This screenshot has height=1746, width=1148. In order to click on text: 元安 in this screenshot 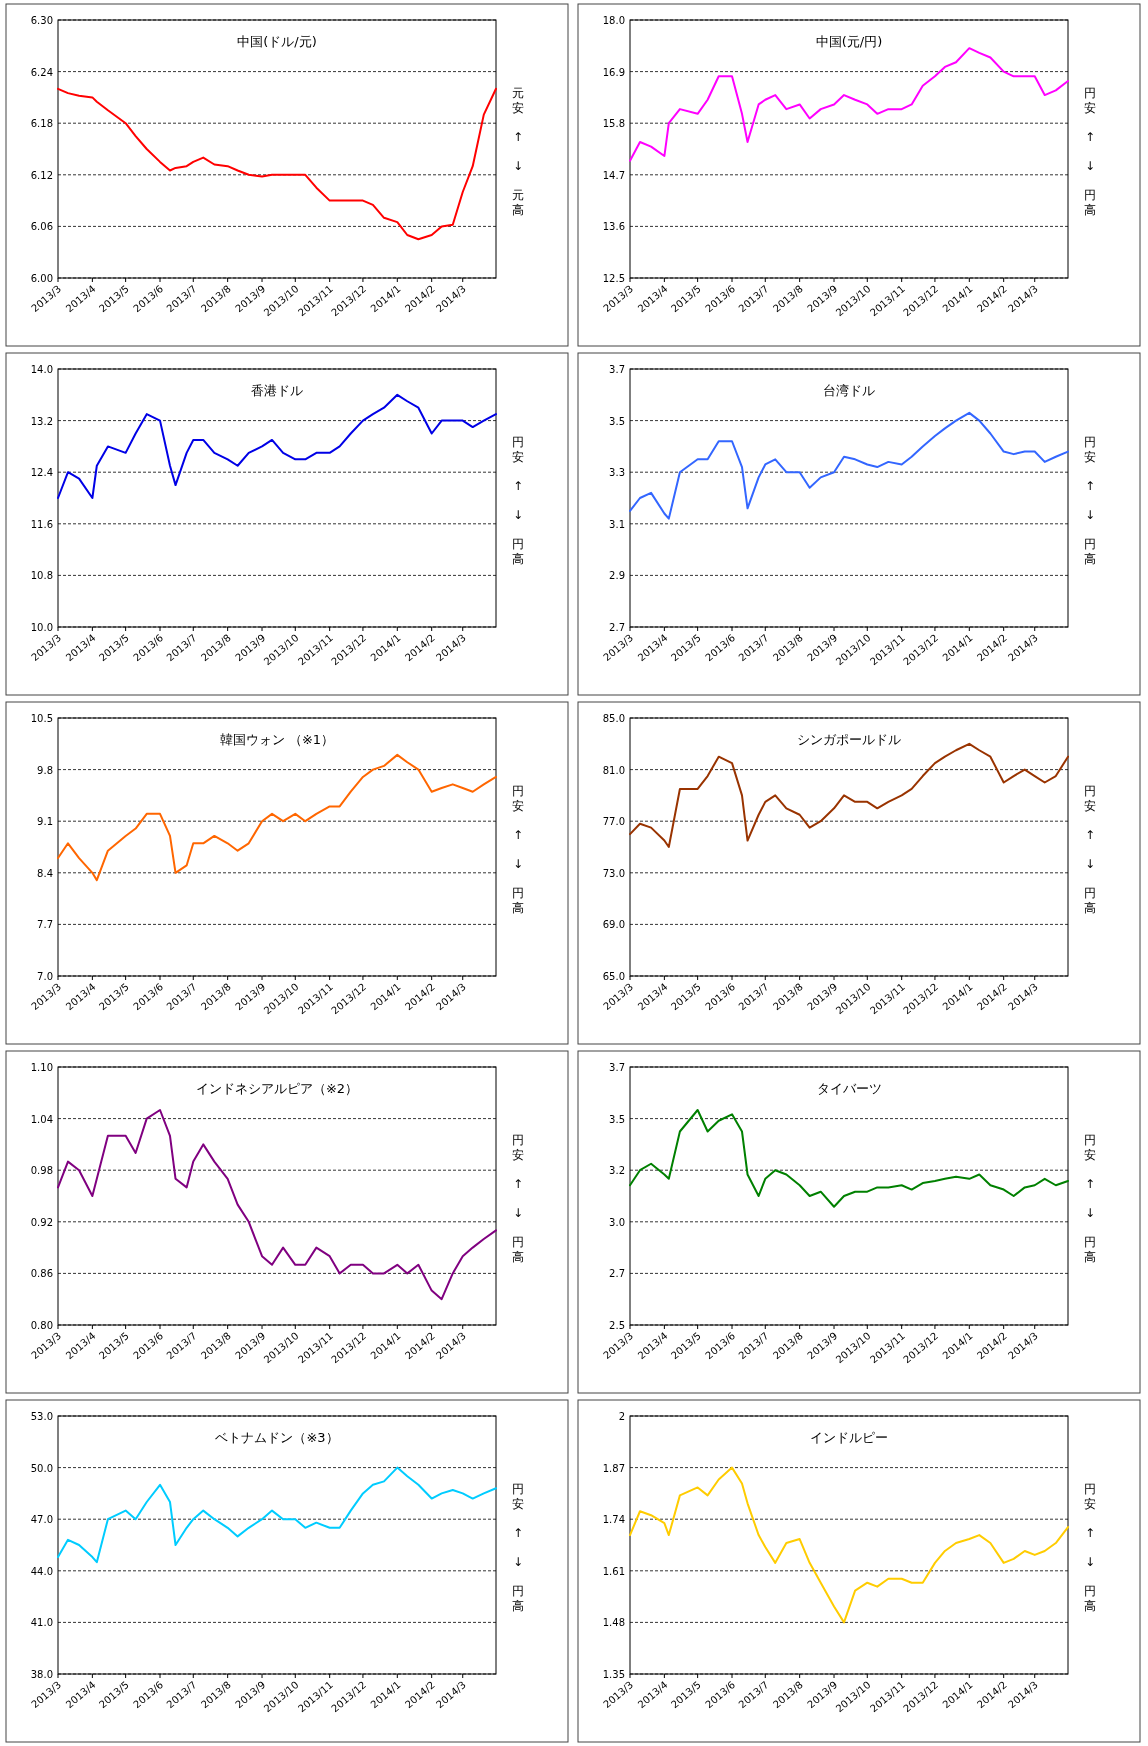, I will do `click(518, 101)`.